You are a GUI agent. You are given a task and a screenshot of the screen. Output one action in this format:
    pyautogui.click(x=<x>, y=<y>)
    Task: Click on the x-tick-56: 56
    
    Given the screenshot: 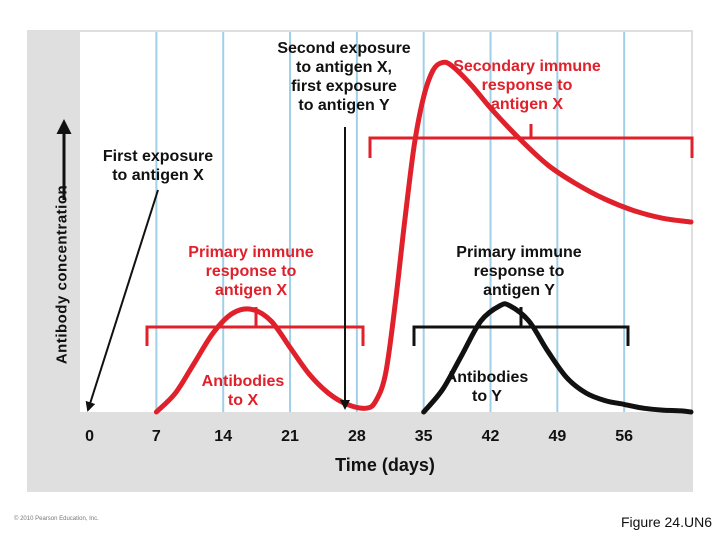 What is the action you would take?
    pyautogui.click(x=624, y=436)
    